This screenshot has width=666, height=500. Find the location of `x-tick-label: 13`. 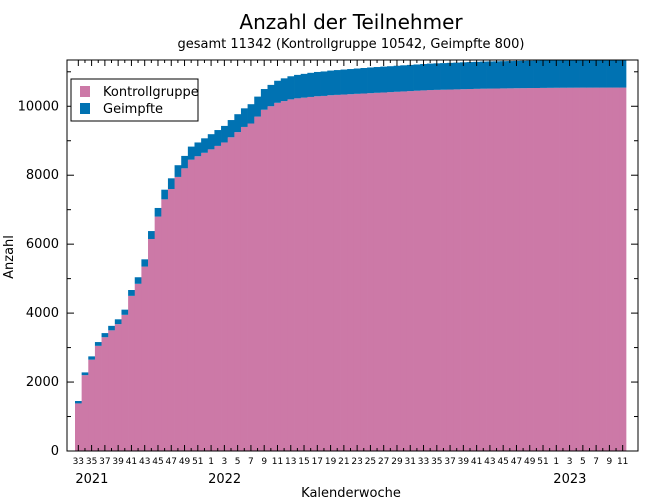

x-tick-label: 13 is located at coordinates (290, 462).